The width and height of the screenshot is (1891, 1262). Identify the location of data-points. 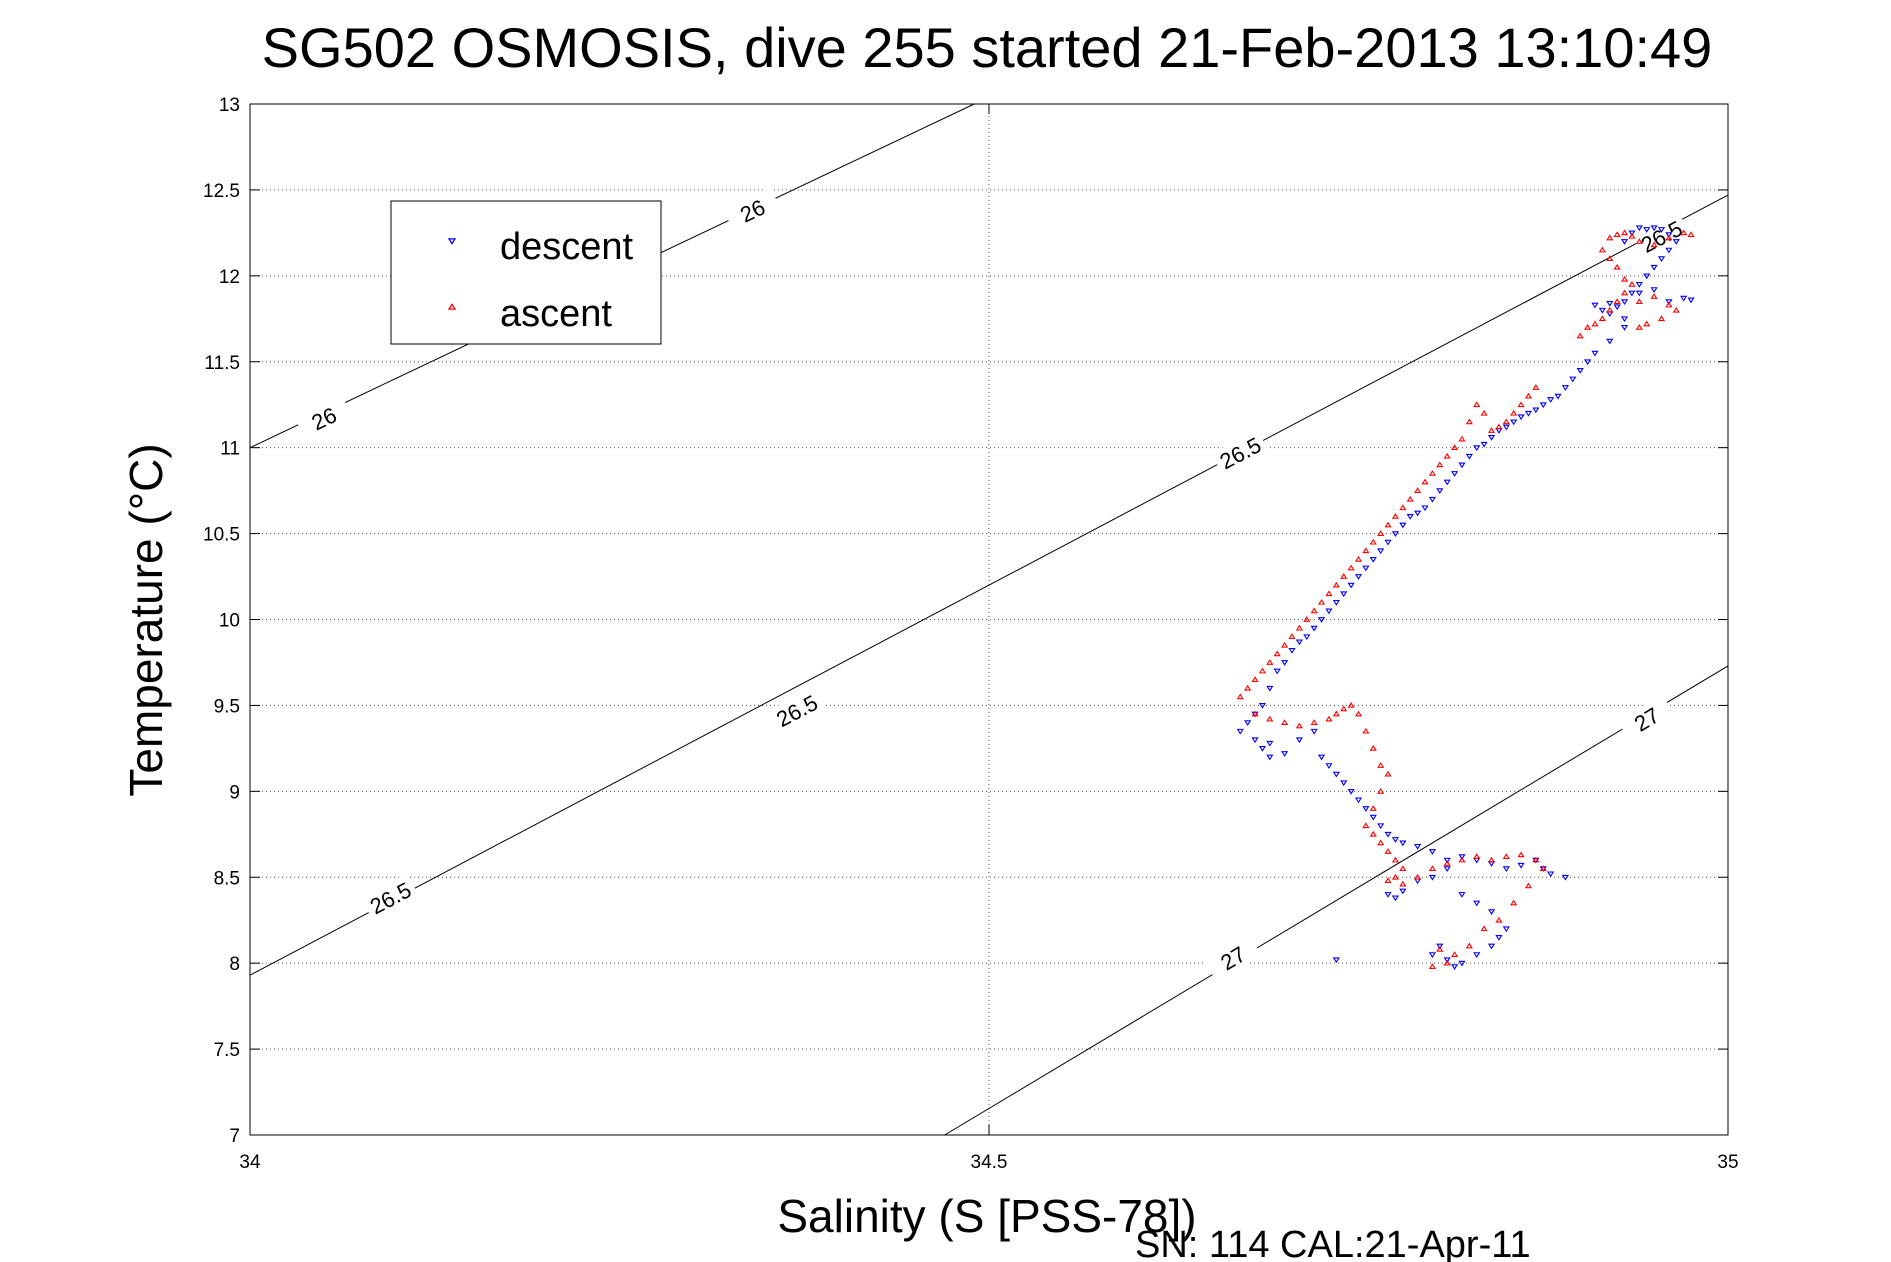
(1465, 597).